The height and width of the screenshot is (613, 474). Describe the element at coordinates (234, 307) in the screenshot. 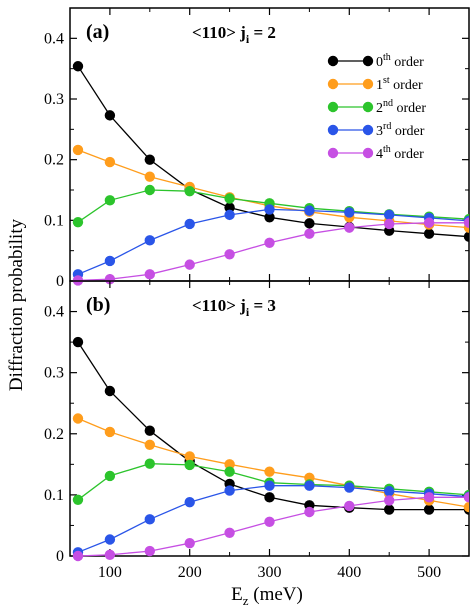

I see `panel-title: <110> ji = 3` at that location.